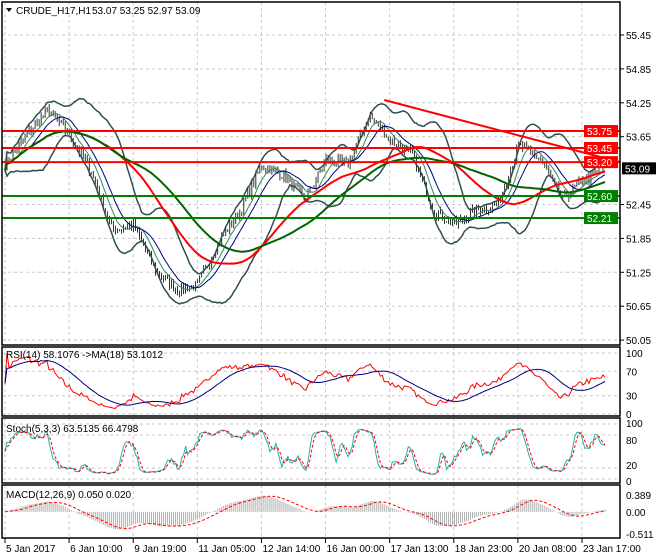  What do you see at coordinates (634, 354) in the screenshot?
I see `rsi-tick-label: 100` at bounding box center [634, 354].